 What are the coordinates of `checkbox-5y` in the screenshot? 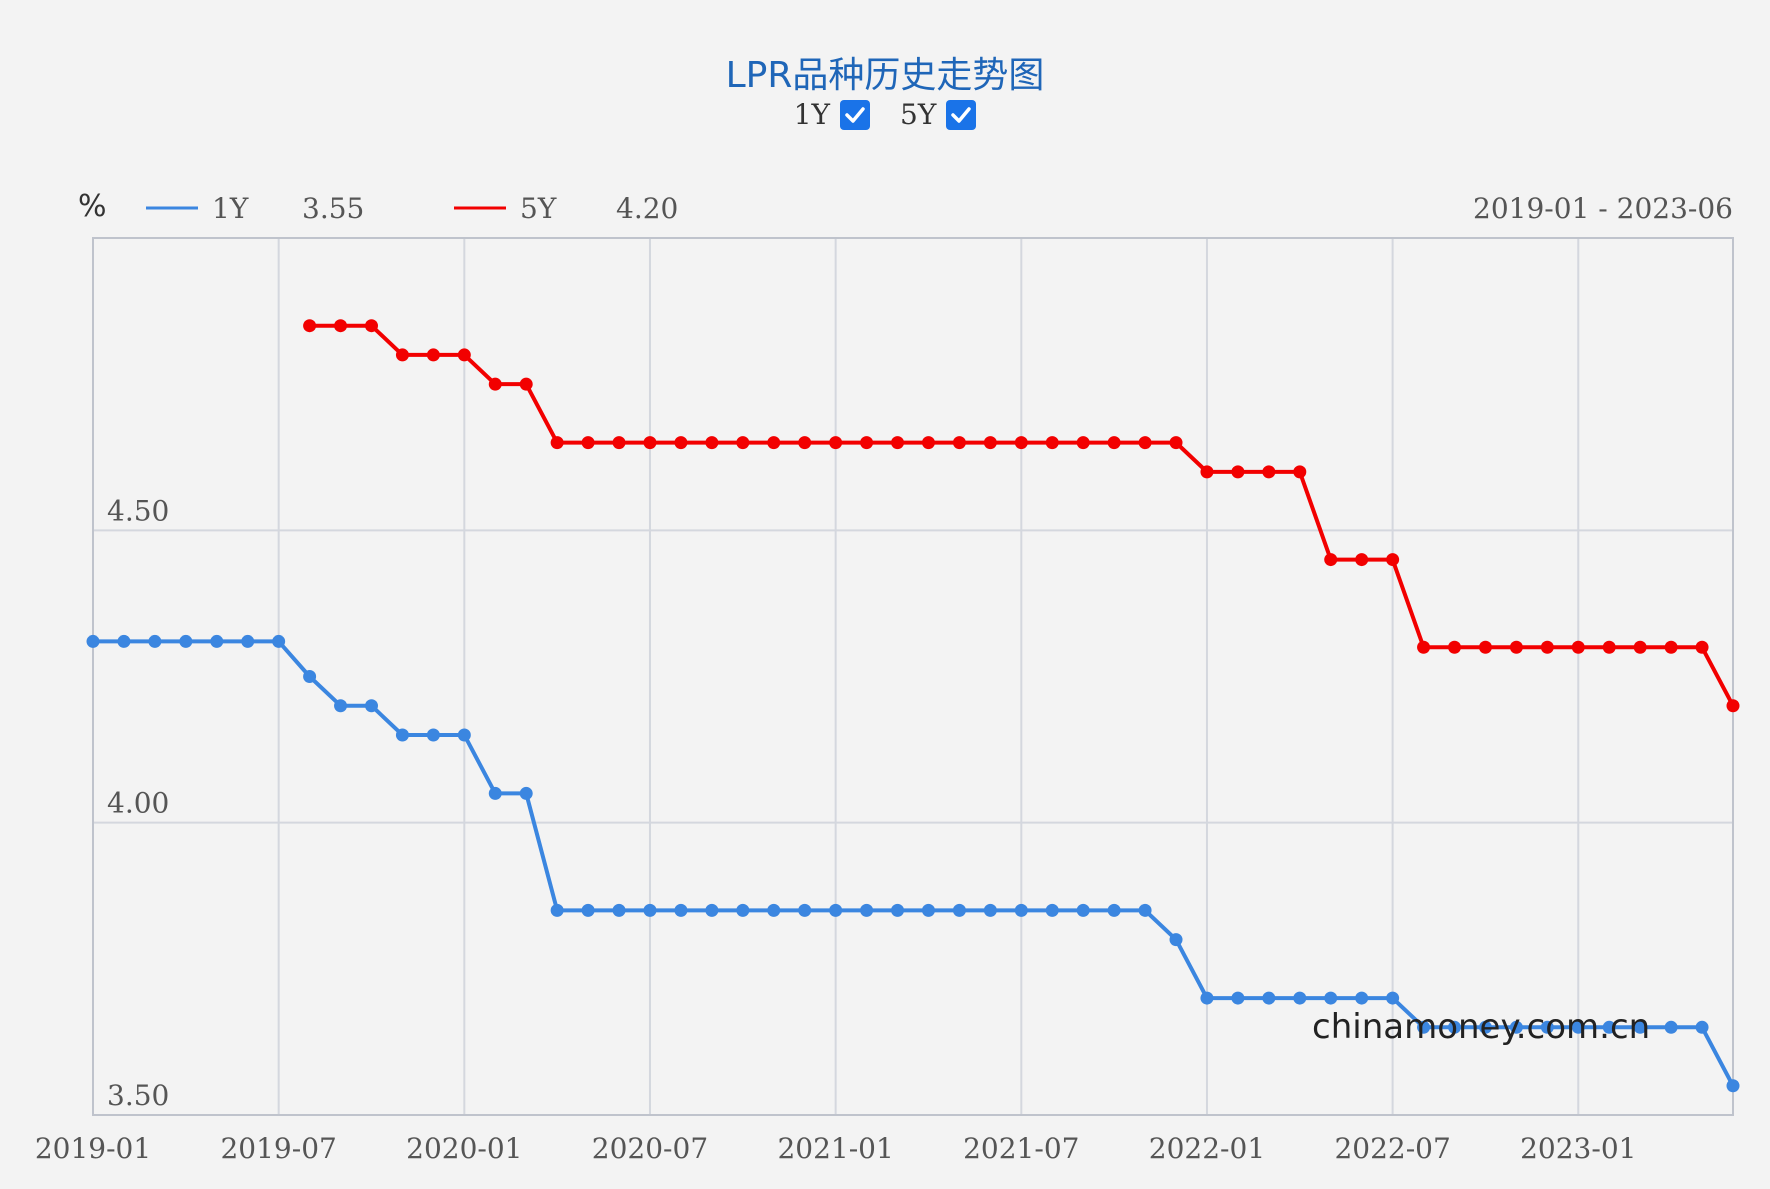 It's located at (961, 114).